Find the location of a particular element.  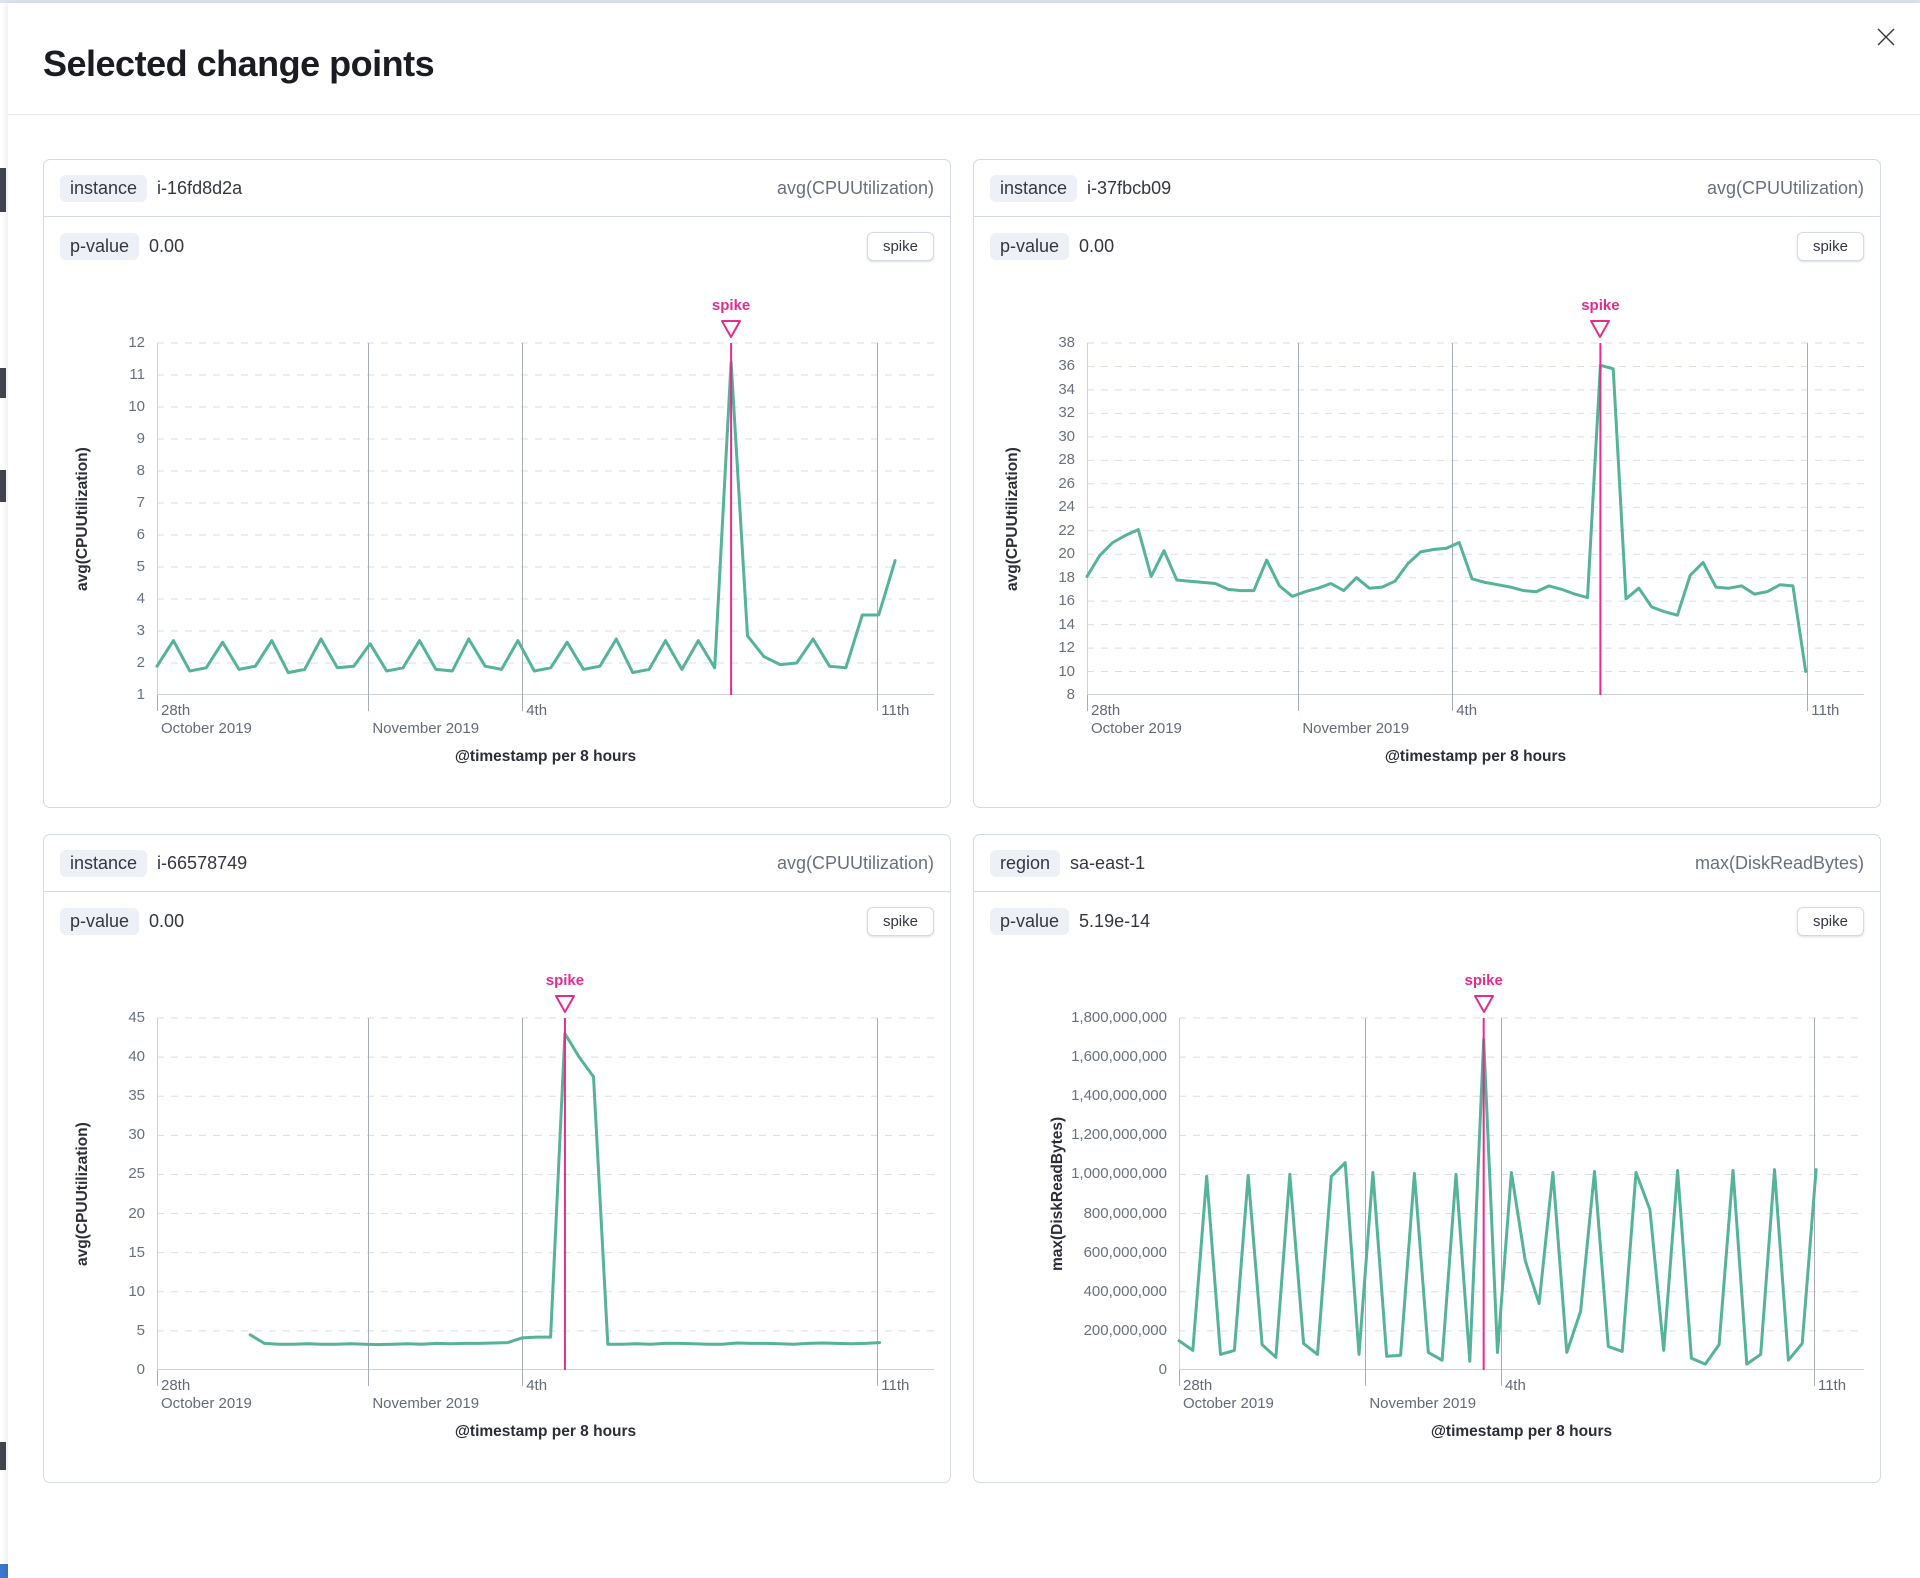

y-tick-label: 28 is located at coordinates (1066, 460).